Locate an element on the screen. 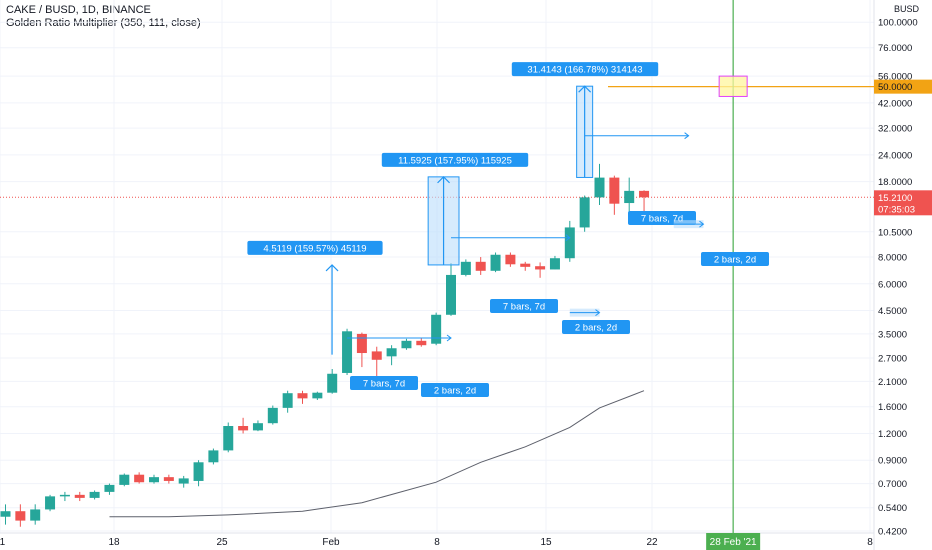 The width and height of the screenshot is (932, 550). time-tick-label: Feb is located at coordinates (331, 542).